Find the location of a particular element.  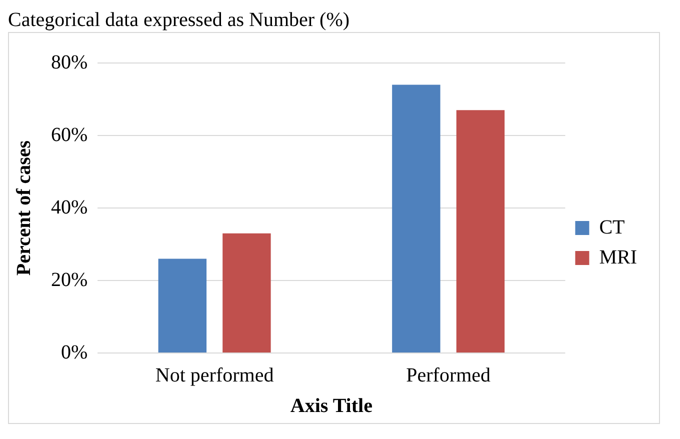

x-tick-label: Performed is located at coordinates (448, 375).